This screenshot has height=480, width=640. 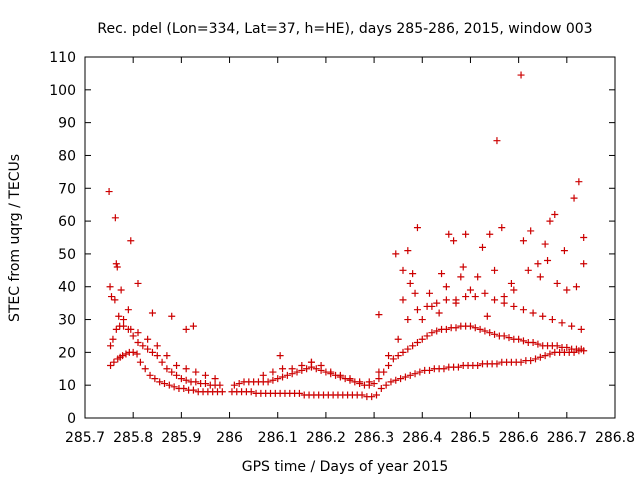 What do you see at coordinates (62, 91) in the screenshot?
I see `y-tick-label: 100` at bounding box center [62, 91].